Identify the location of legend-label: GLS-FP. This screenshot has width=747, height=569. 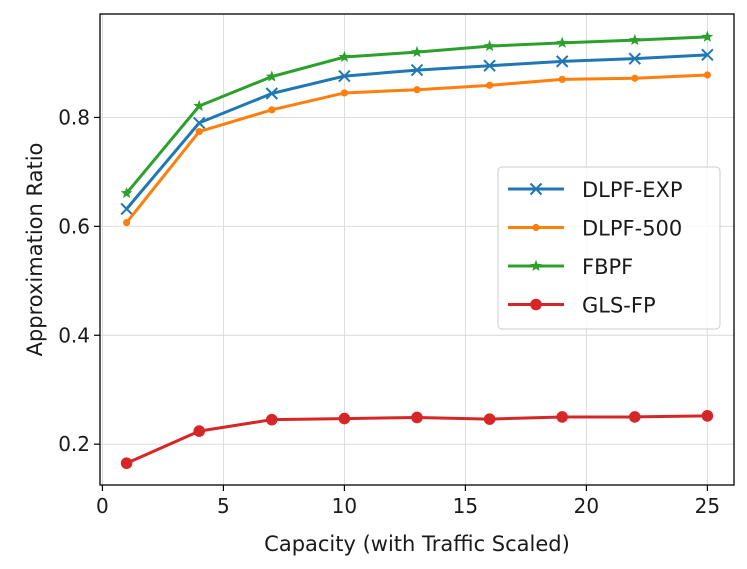
(619, 306).